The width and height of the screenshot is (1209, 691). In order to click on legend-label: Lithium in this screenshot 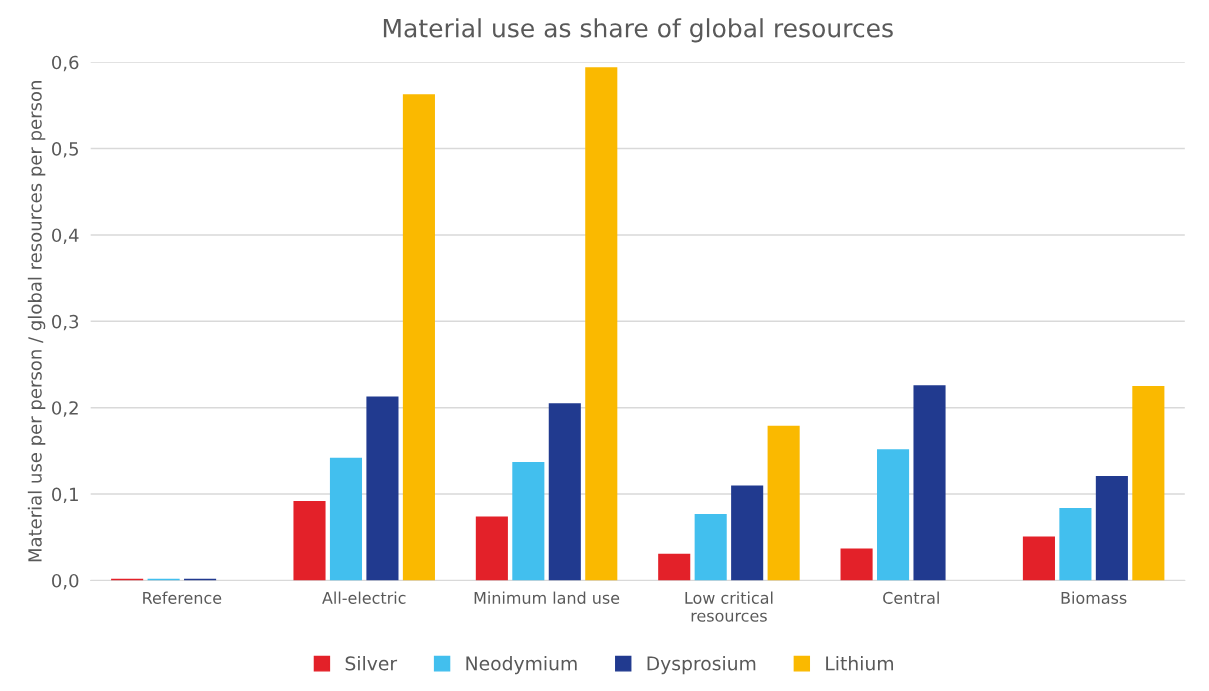, I will do `click(859, 663)`.